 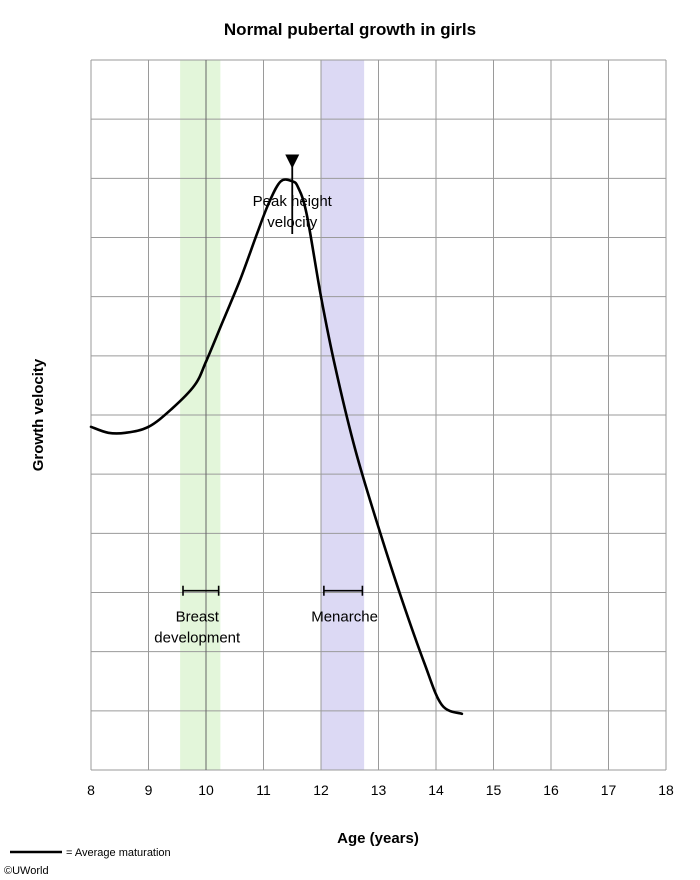 What do you see at coordinates (91, 790) in the screenshot?
I see `x-tick-label: 8` at bounding box center [91, 790].